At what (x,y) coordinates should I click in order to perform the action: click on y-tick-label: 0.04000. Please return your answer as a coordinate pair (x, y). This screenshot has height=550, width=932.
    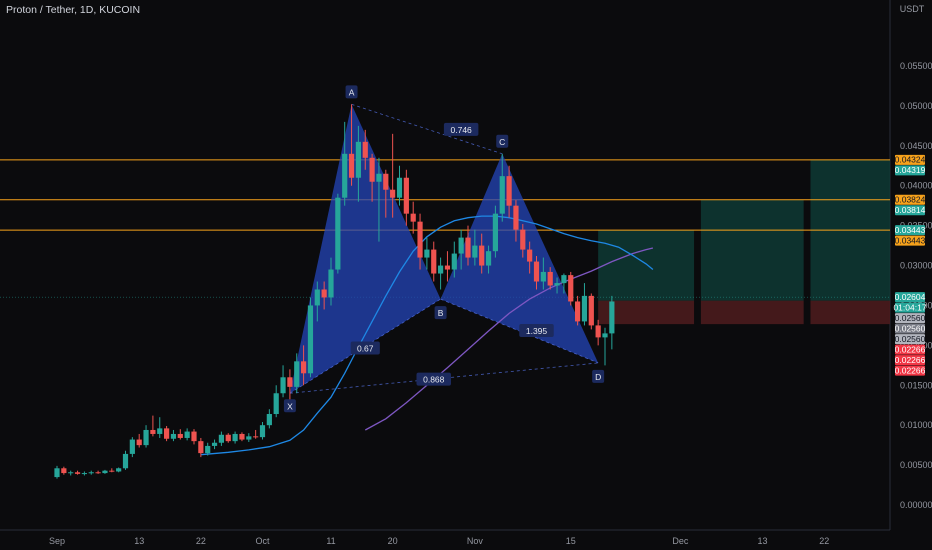
    Looking at the image, I should click on (916, 186).